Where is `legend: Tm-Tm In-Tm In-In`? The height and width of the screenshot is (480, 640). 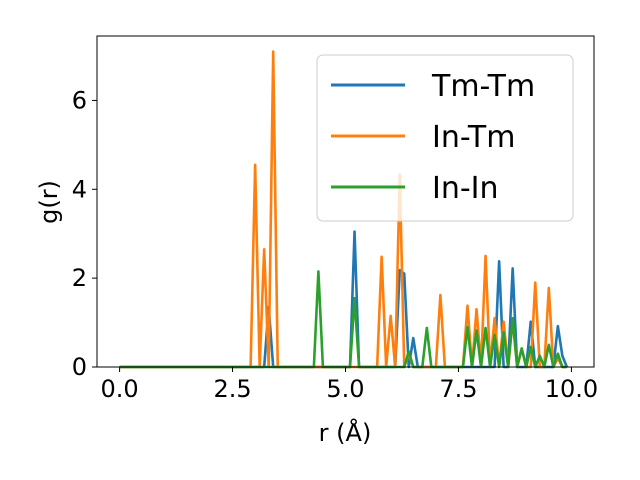 legend: Tm-Tm In-Tm In-In is located at coordinates (445, 138).